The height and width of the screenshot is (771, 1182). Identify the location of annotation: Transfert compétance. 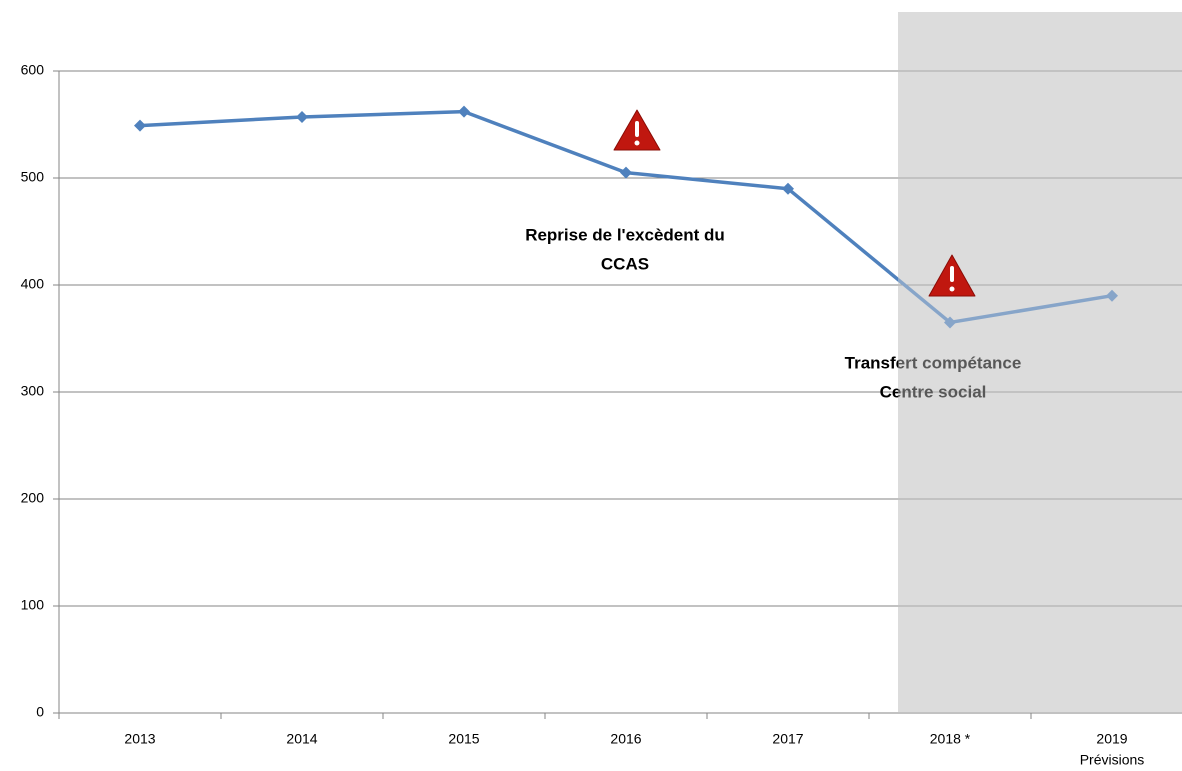
(933, 362).